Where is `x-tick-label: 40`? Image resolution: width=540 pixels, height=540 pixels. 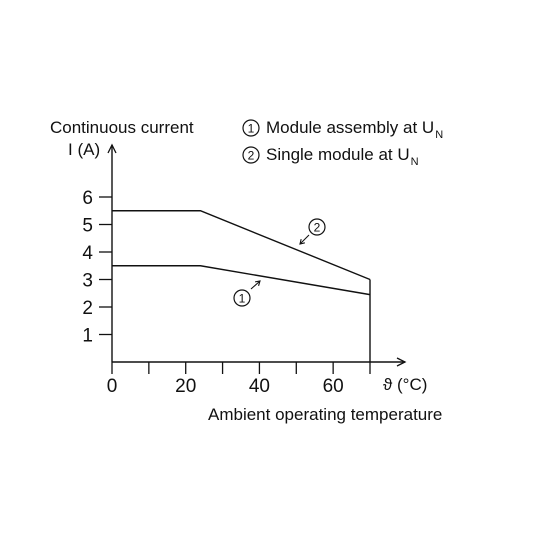 x-tick-label: 40 is located at coordinates (259, 386).